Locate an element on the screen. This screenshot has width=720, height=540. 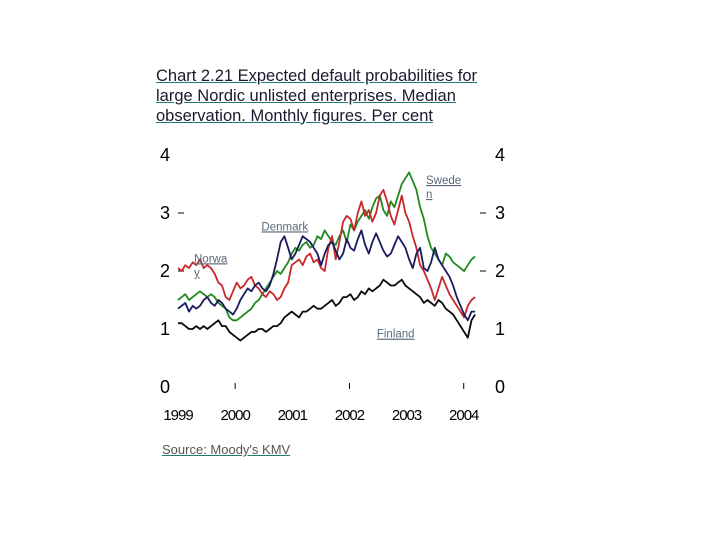
series-label-line: Swede is located at coordinates (443, 181).